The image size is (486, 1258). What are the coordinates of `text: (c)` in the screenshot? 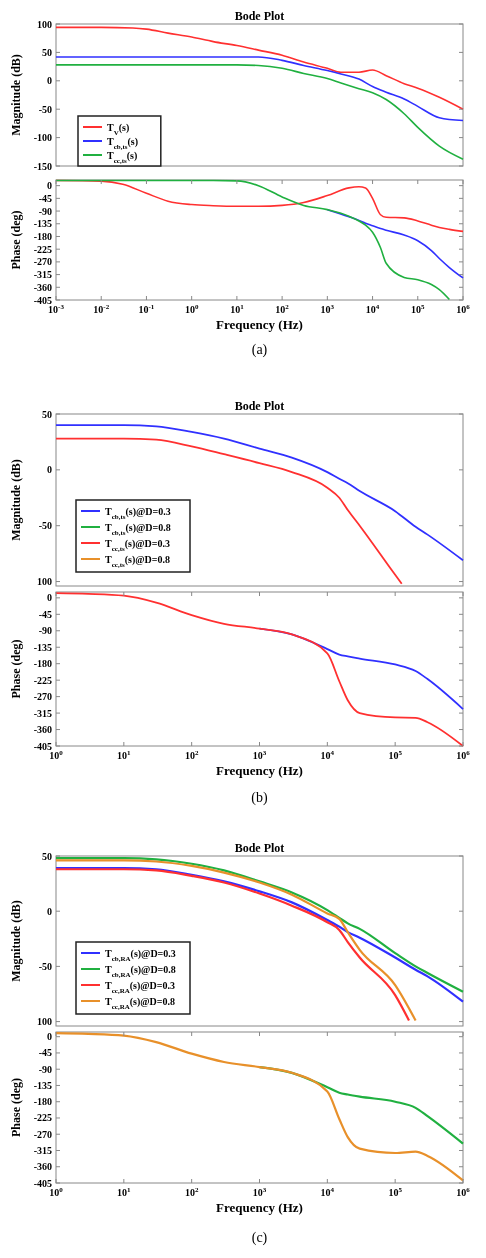 It's located at (259, 1238).